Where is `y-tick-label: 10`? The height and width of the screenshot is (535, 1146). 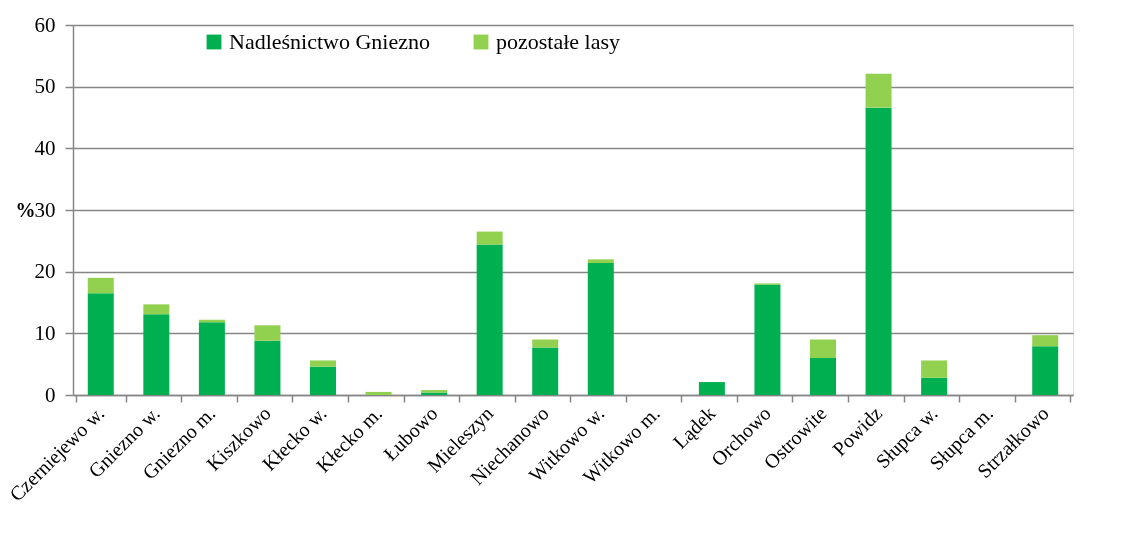 y-tick-label: 10 is located at coordinates (45, 332).